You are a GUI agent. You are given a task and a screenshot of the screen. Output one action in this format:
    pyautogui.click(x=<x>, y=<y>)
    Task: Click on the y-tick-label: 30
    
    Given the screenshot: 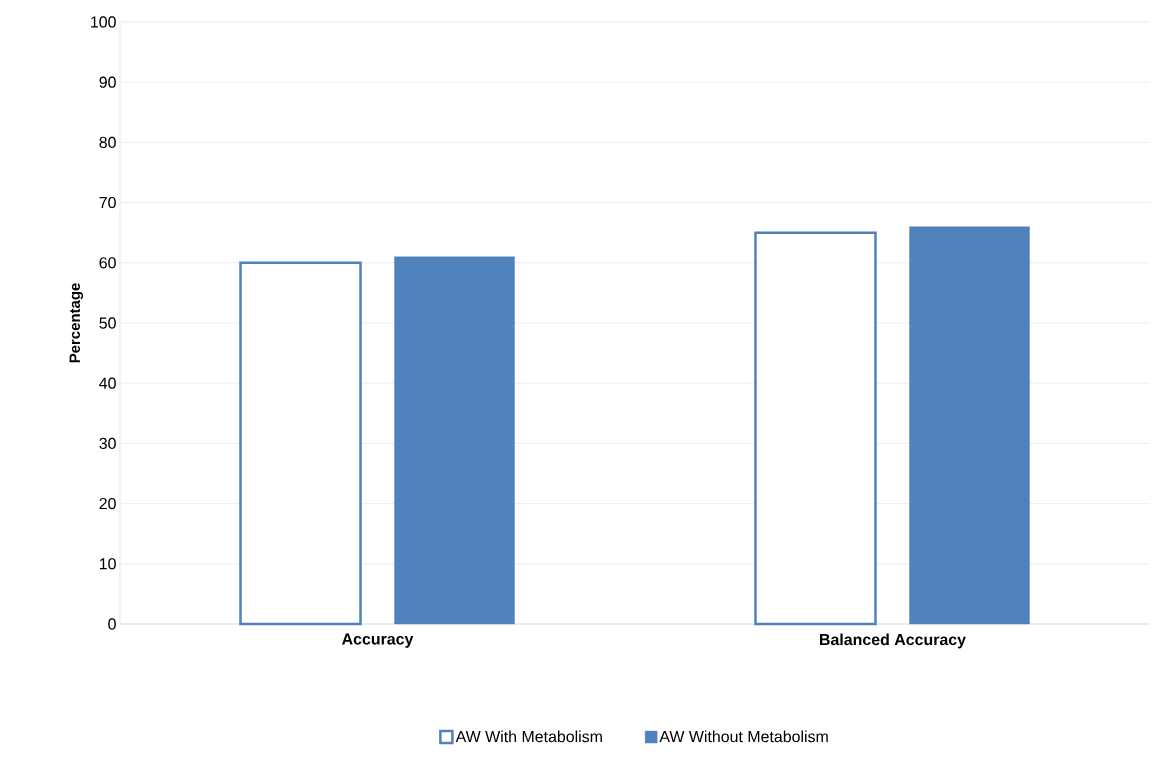 What is the action you would take?
    pyautogui.click(x=107, y=443)
    